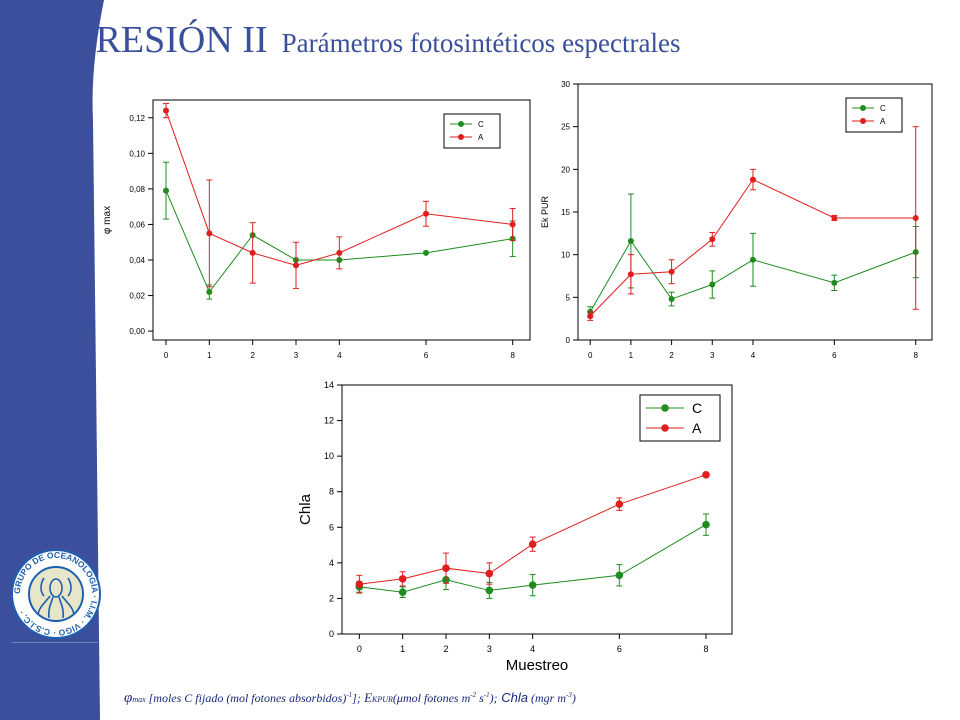 Image resolution: width=960 pixels, height=720 pixels. I want to click on y-tick-label: 4, so click(331, 563).